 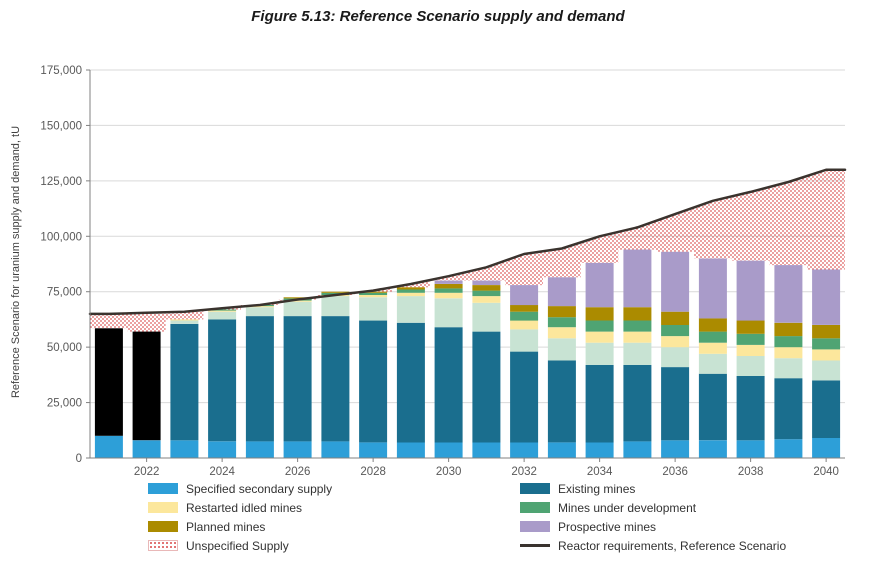 I want to click on legend-item: Reactor requirements, Reference Scenario, so click(x=653, y=545).